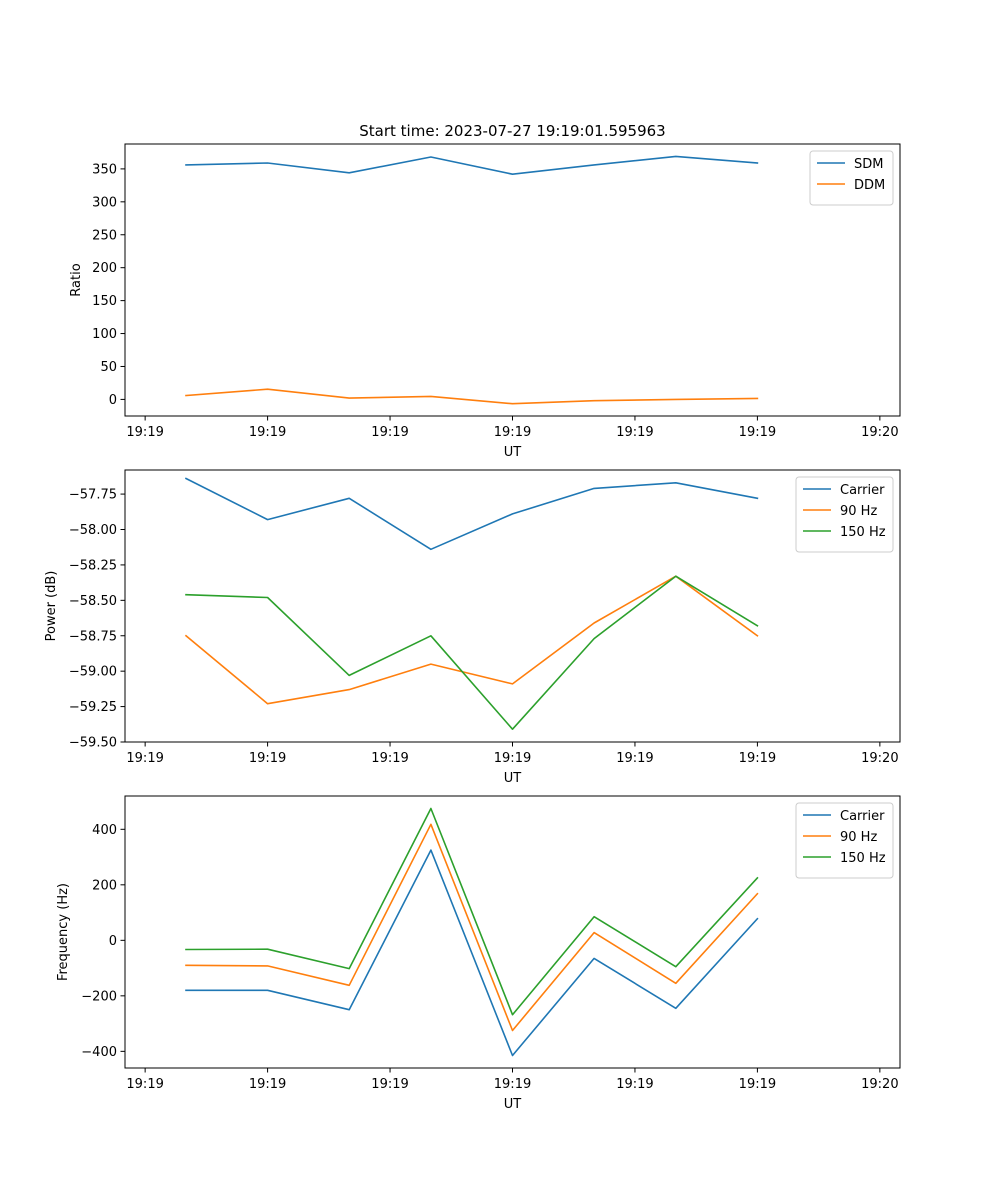 The height and width of the screenshot is (1200, 1000). Describe the element at coordinates (104, 334) in the screenshot. I see `ratio-y-tick-label: 100` at that location.